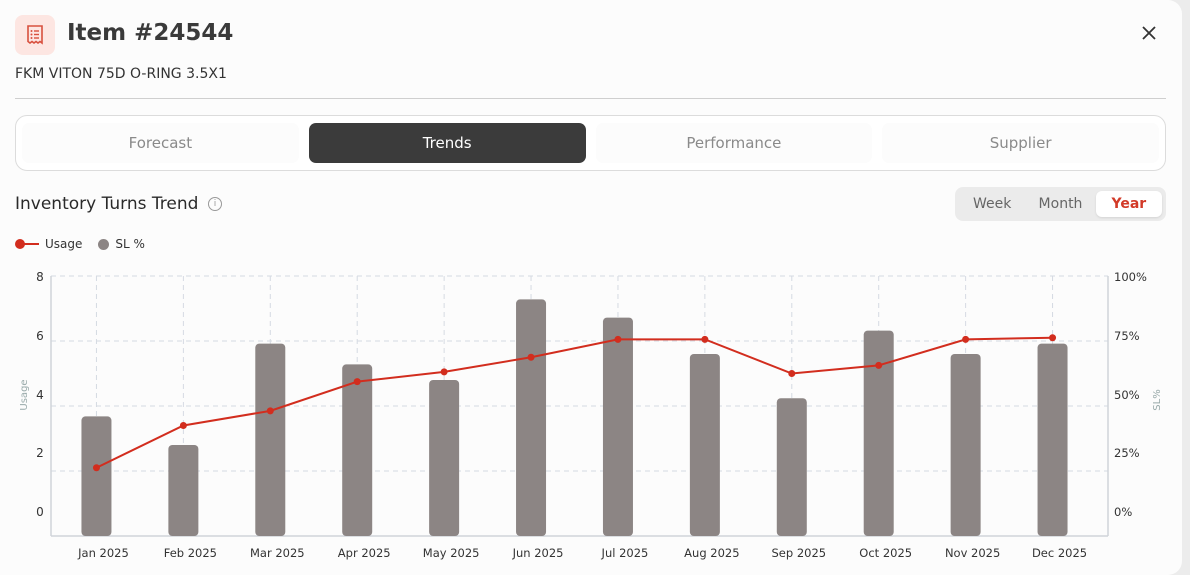  What do you see at coordinates (1127, 395) in the screenshot?
I see `y2-tick-label: 50%` at bounding box center [1127, 395].